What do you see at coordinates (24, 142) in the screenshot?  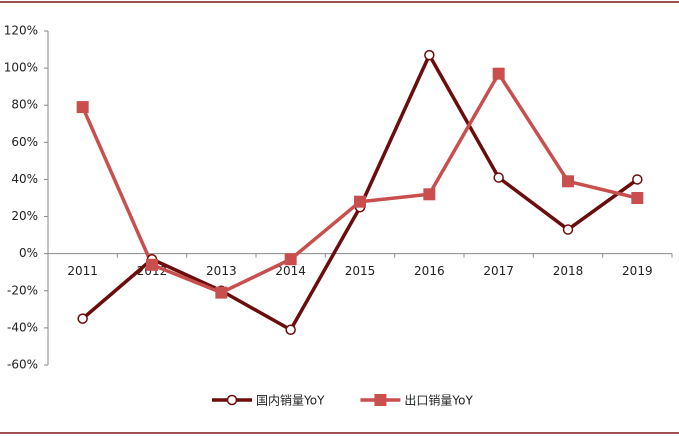 I see `y-tick-label: 60%` at bounding box center [24, 142].